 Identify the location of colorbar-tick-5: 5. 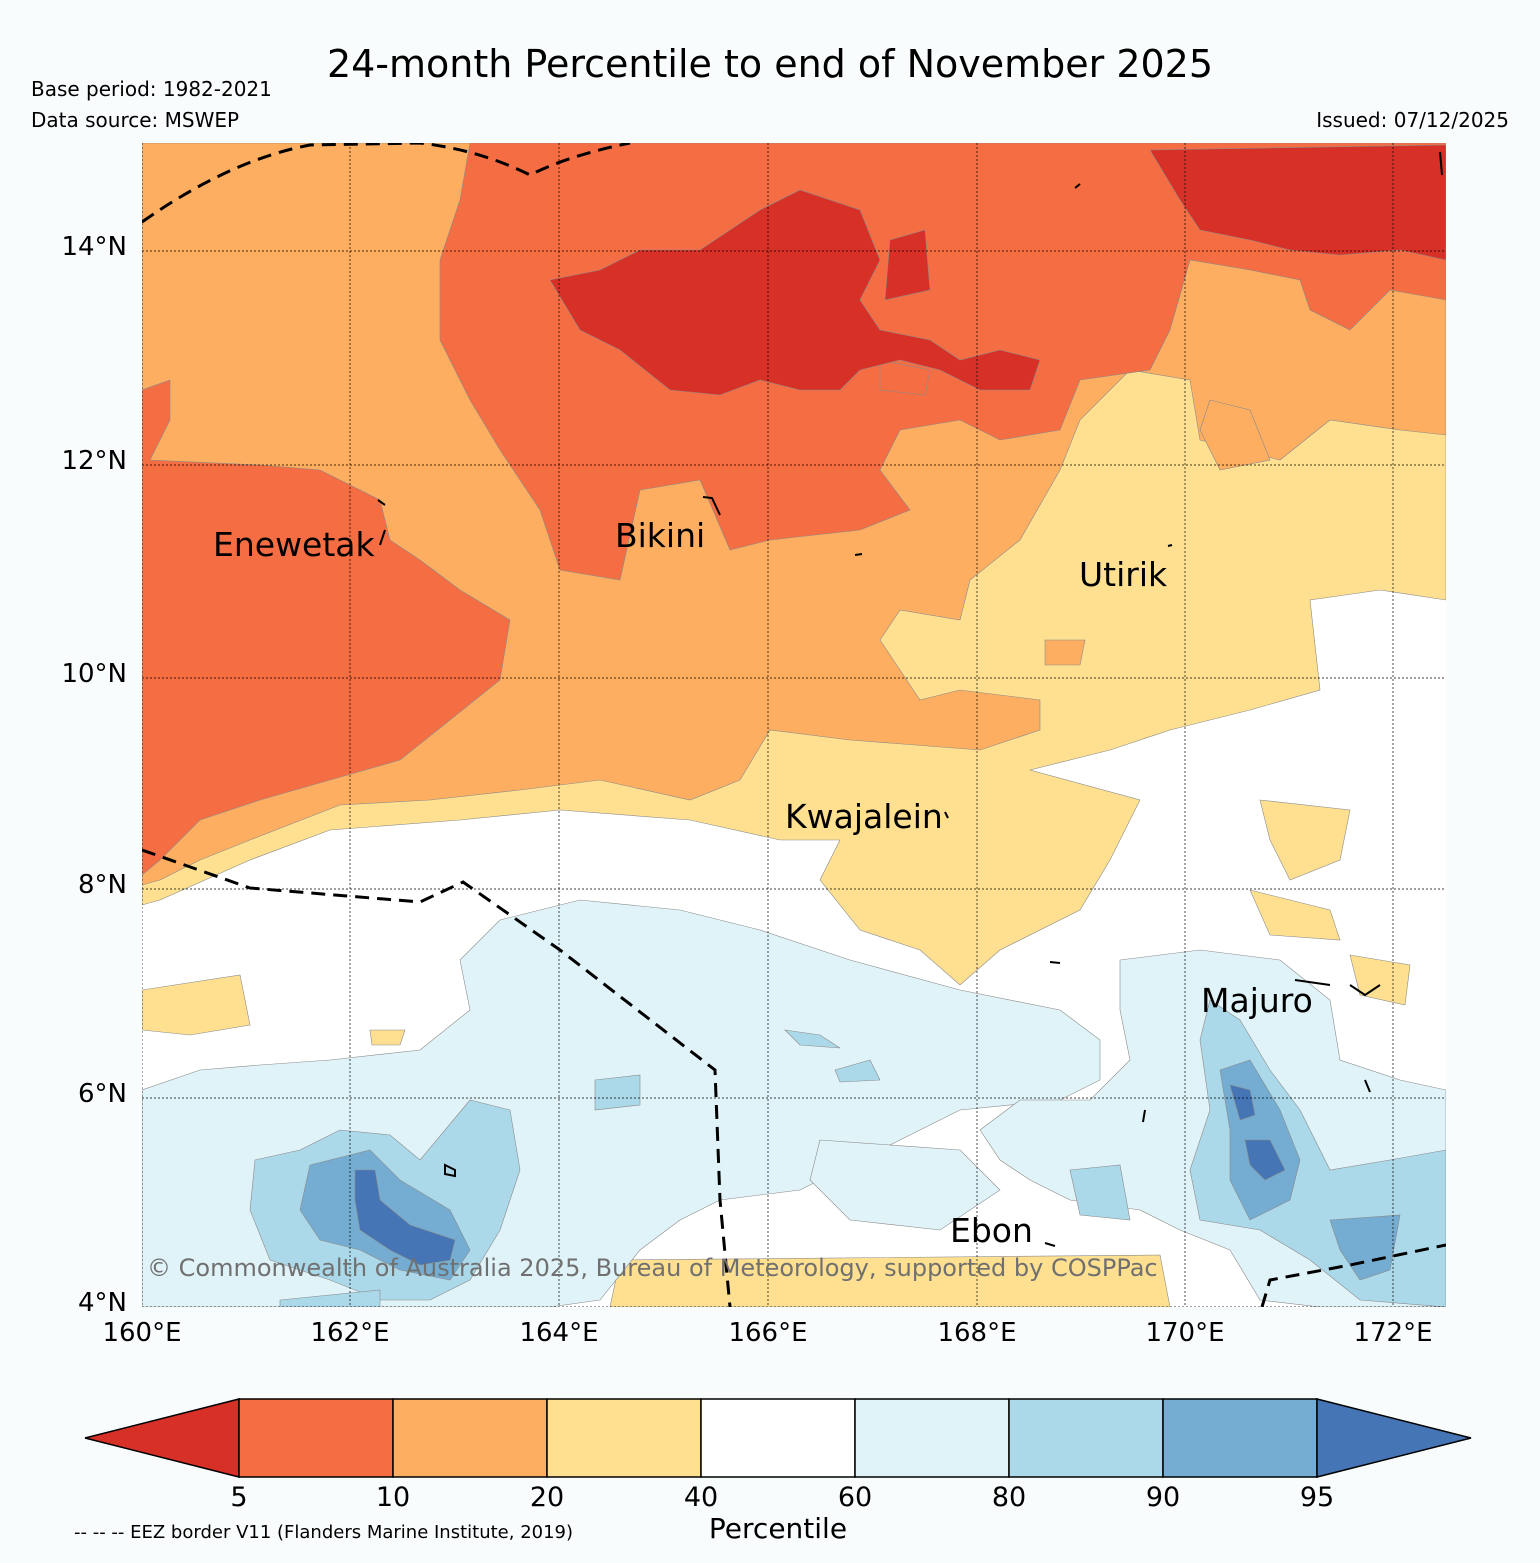
(239, 1497).